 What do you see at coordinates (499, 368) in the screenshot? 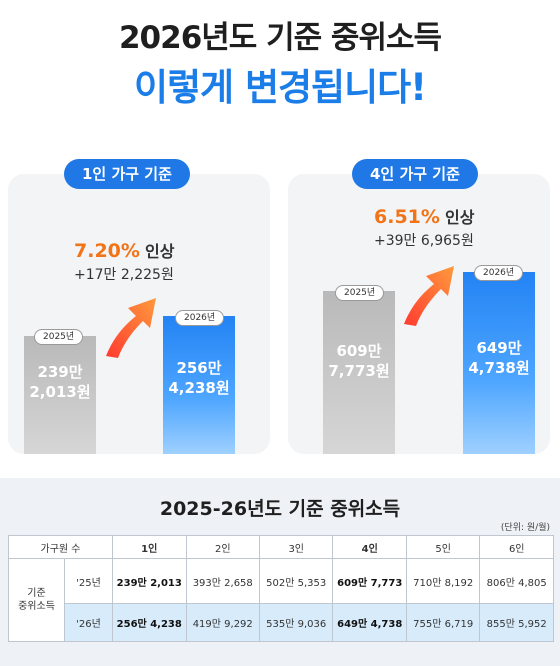
I see `four-person-2026-line2: 4,738원` at bounding box center [499, 368].